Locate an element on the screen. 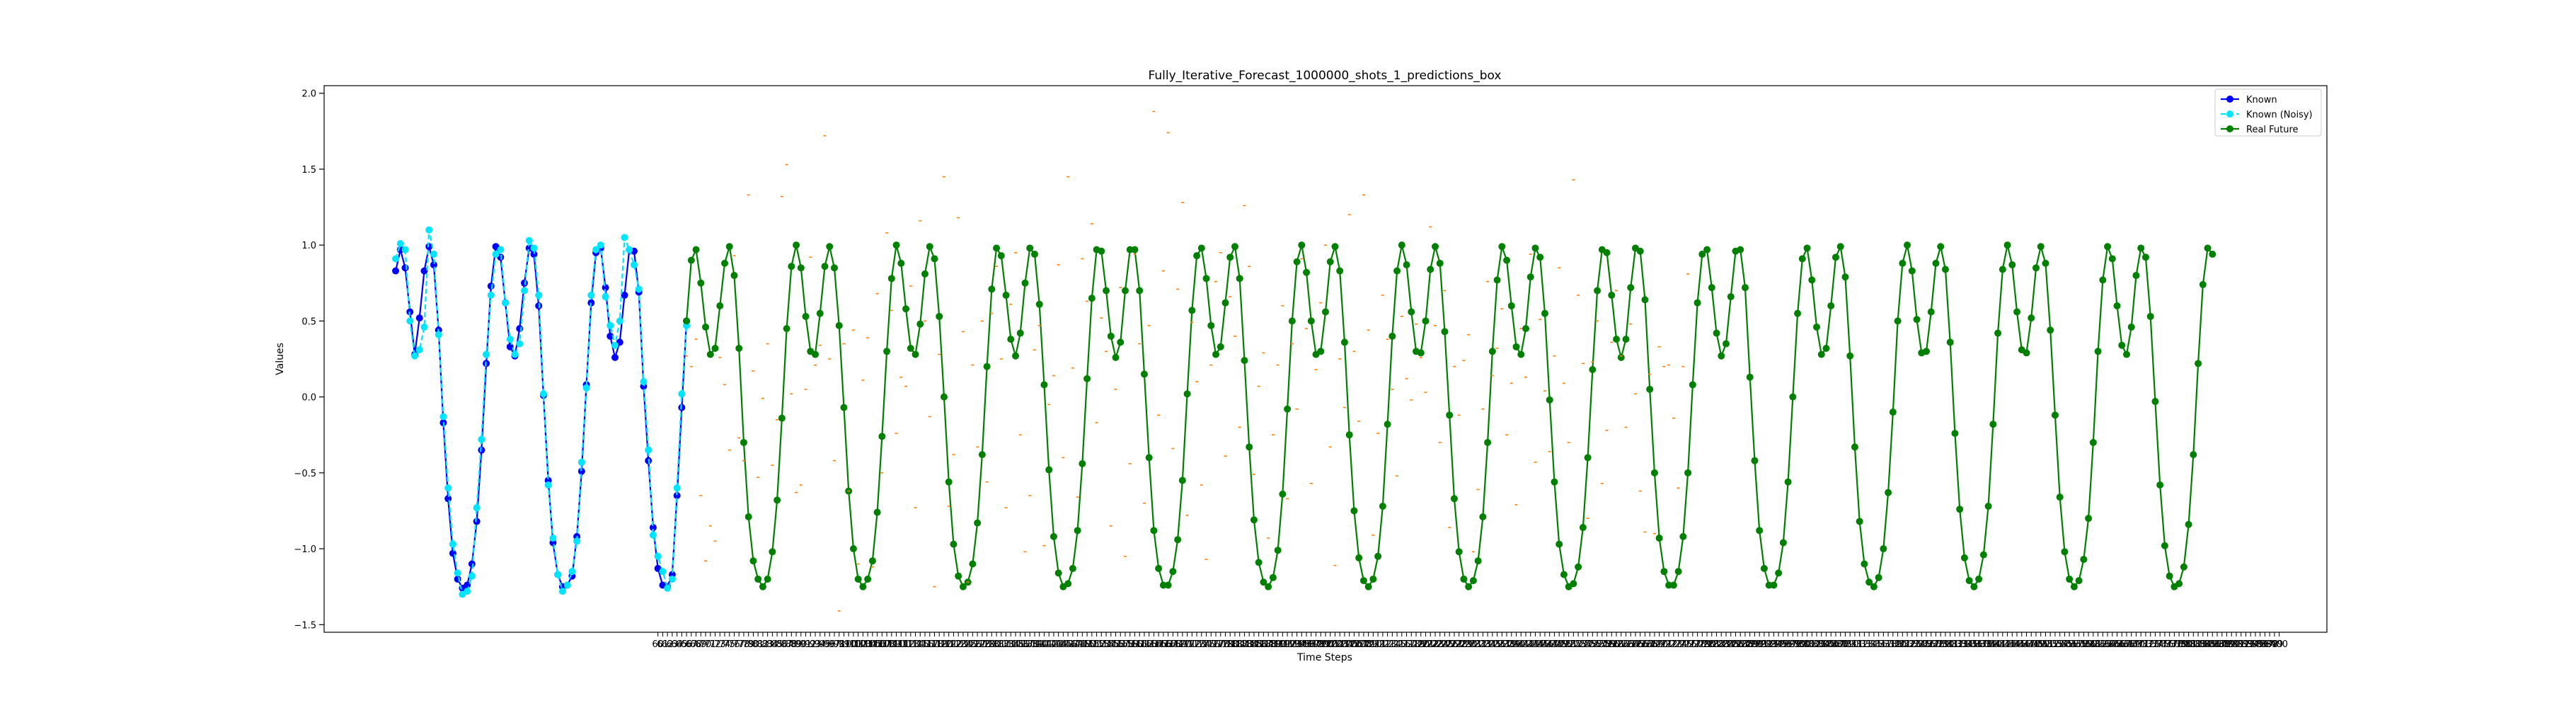 The image size is (2576, 708). x-tick-label: 376 is located at coordinates (2165, 644).